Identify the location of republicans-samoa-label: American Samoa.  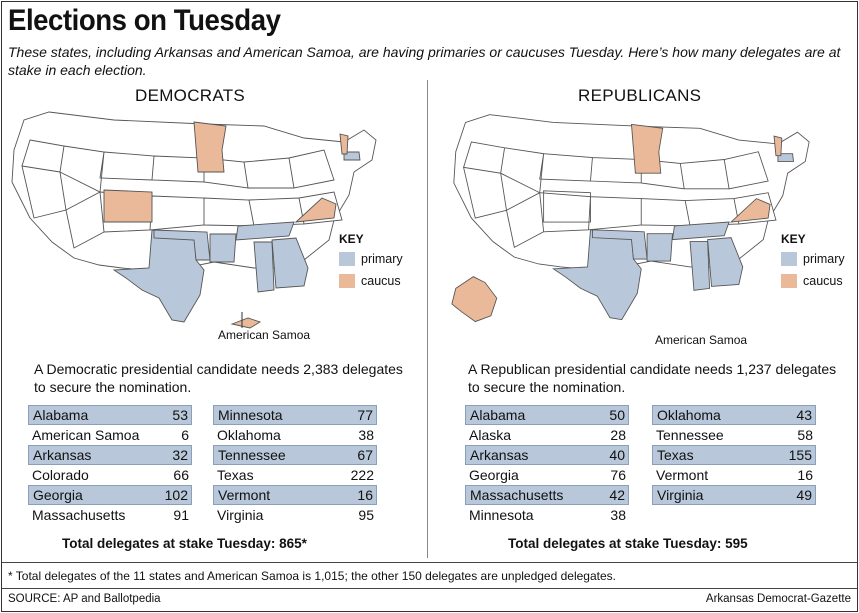
(701, 340).